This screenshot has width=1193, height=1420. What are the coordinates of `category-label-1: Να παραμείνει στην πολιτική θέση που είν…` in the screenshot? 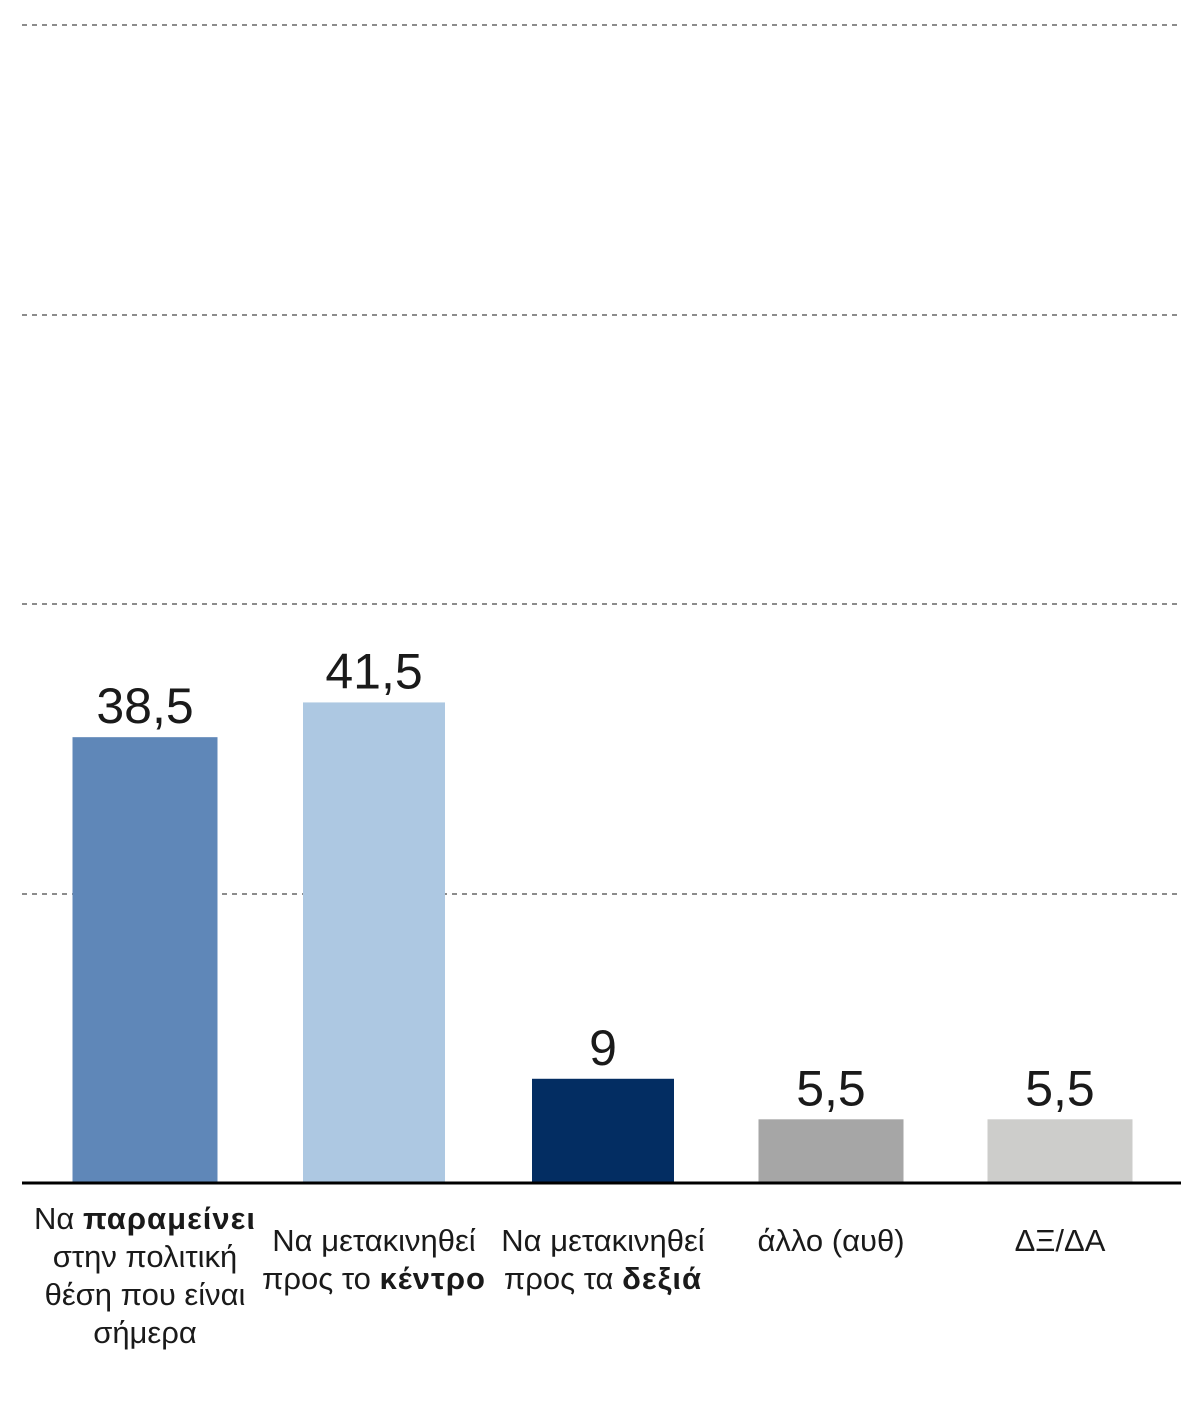 It's located at (145, 1275).